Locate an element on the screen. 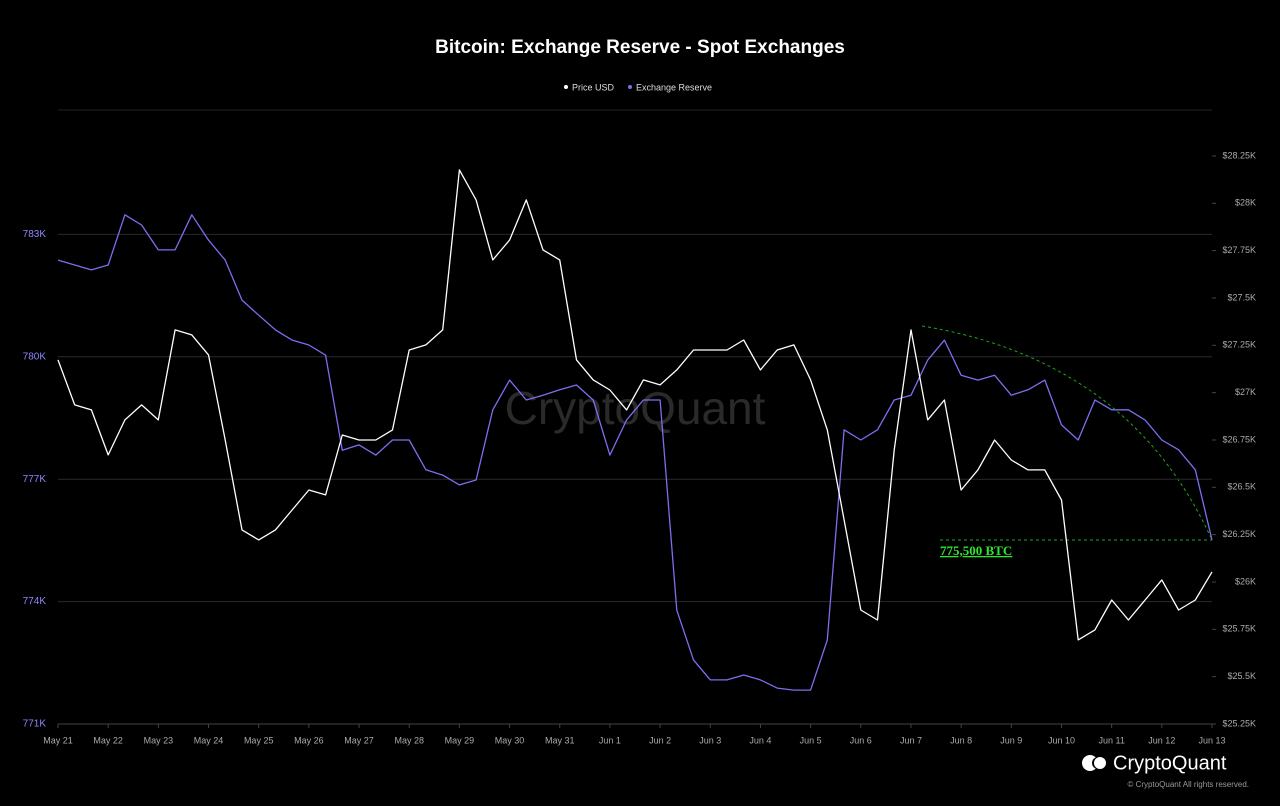  y2-tick-label: $27.5K is located at coordinates (1241, 297).